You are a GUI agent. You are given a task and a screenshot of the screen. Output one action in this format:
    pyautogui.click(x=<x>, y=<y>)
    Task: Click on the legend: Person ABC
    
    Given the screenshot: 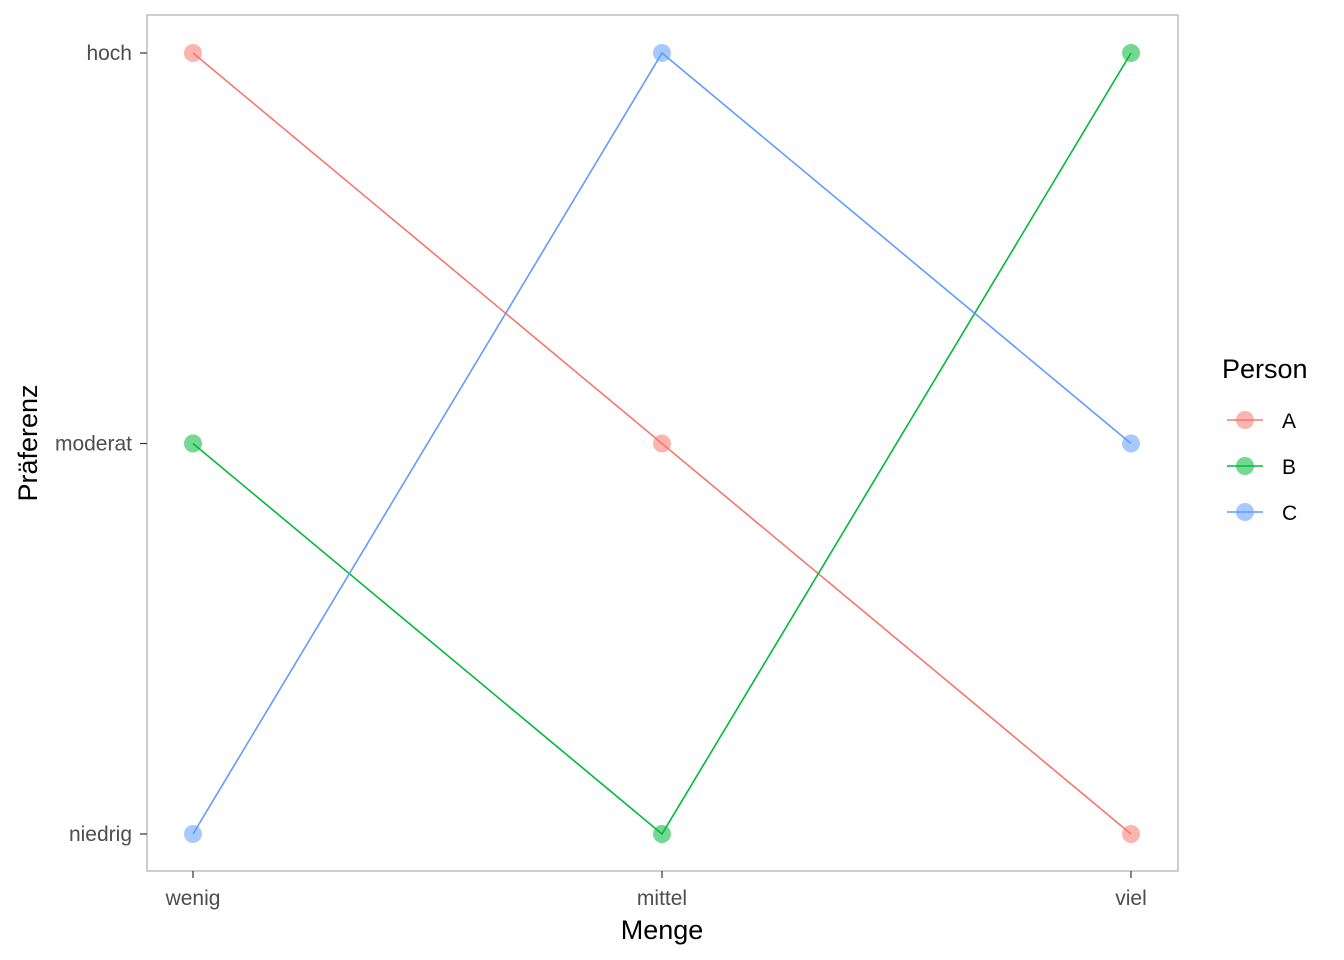 What is the action you would take?
    pyautogui.click(x=1265, y=439)
    